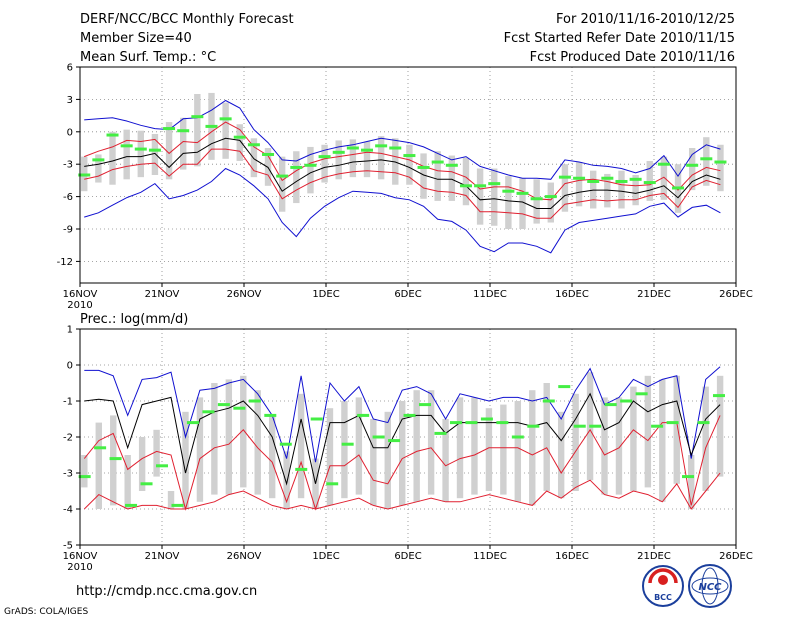 The height and width of the screenshot is (618, 800). I want to click on prec-xtick-label: 1DEC, so click(325, 556).